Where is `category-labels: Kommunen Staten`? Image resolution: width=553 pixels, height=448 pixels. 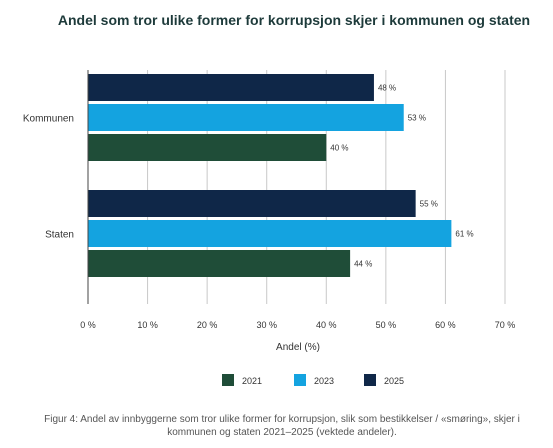 category-labels: Kommunen Staten is located at coordinates (48, 177).